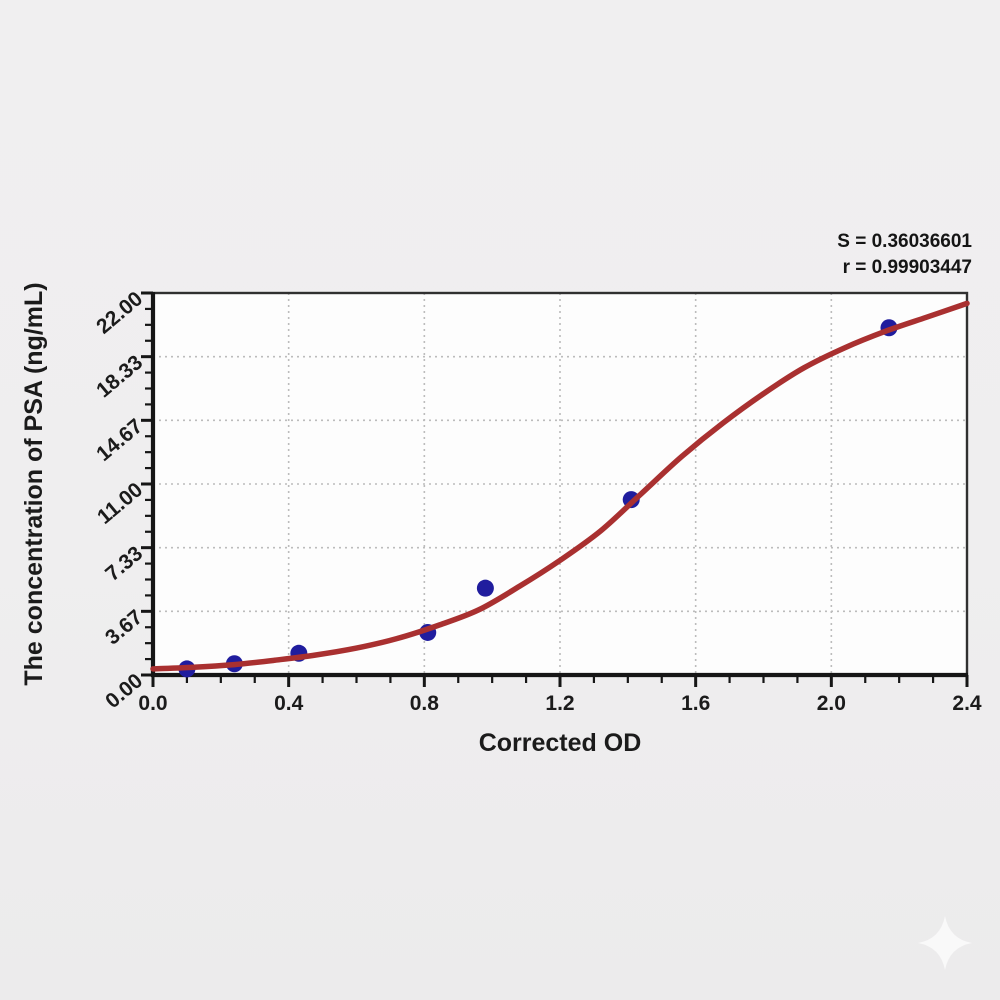  Describe the element at coordinates (559, 703) in the screenshot. I see `x-tick-label: 1.2` at that location.